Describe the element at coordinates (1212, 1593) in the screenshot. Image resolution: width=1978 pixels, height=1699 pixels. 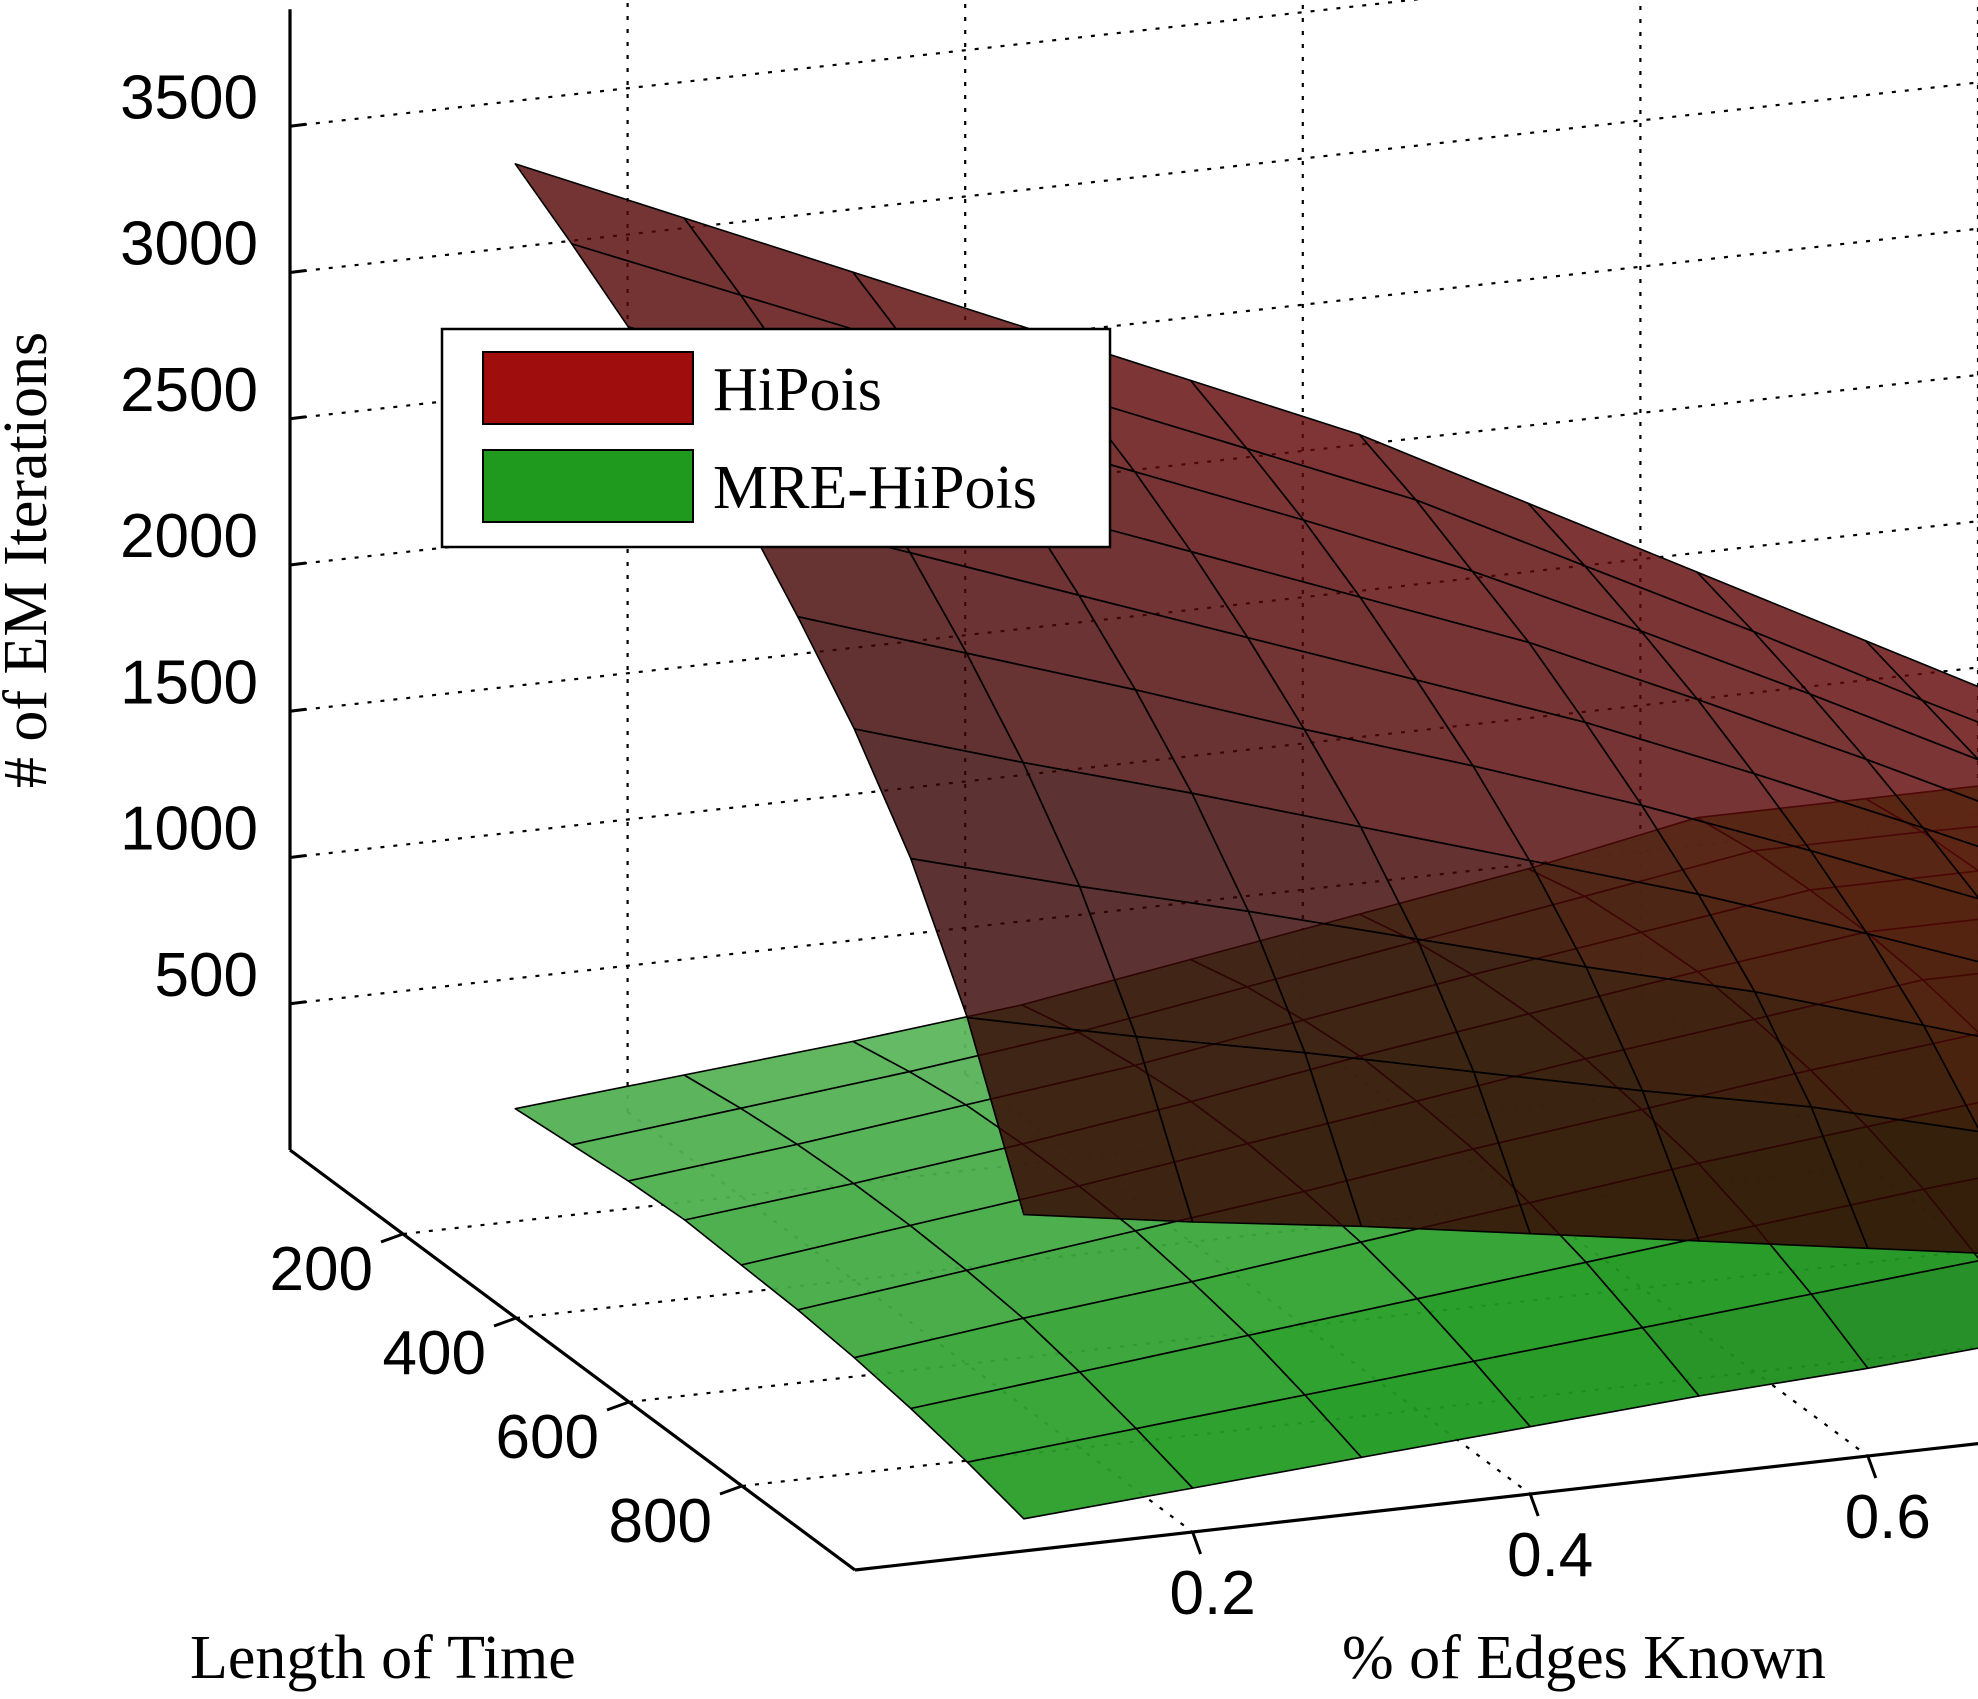
I see `x-tick-label: 0.2` at that location.